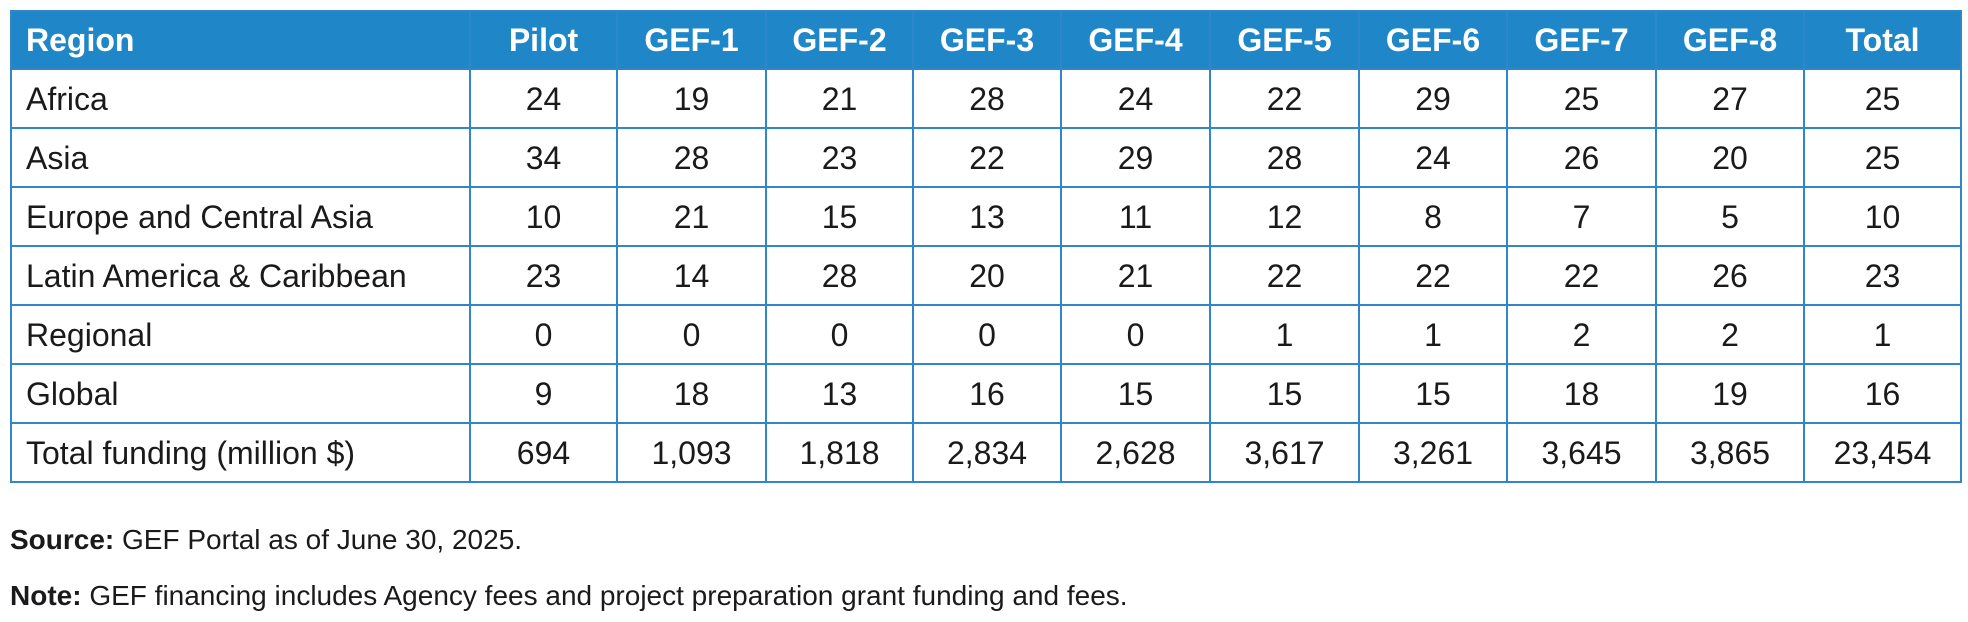  I want to click on header-cell-region: Region, so click(240, 40).